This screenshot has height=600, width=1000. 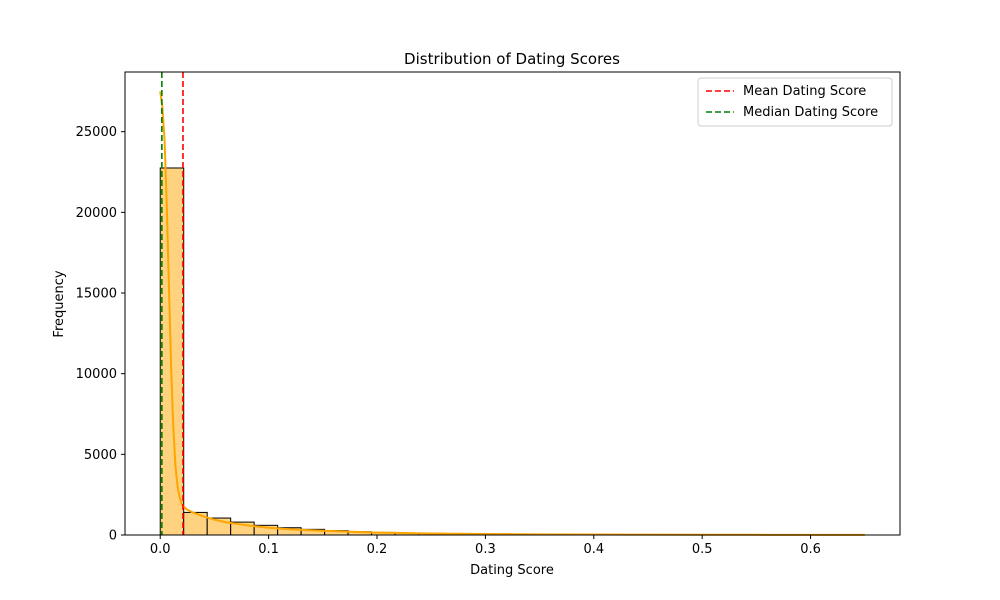 I want to click on x-tick-label: 0.4, so click(x=593, y=549).